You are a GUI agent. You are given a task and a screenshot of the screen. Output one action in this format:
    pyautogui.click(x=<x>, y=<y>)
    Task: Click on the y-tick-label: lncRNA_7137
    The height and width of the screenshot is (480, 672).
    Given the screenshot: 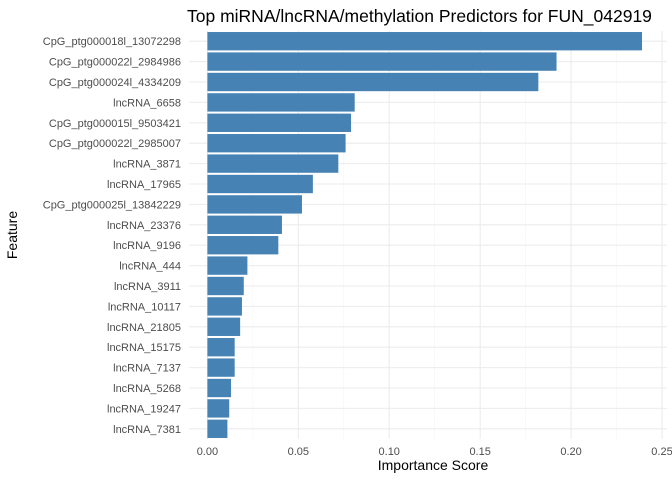 What is the action you would take?
    pyautogui.click(x=147, y=369)
    